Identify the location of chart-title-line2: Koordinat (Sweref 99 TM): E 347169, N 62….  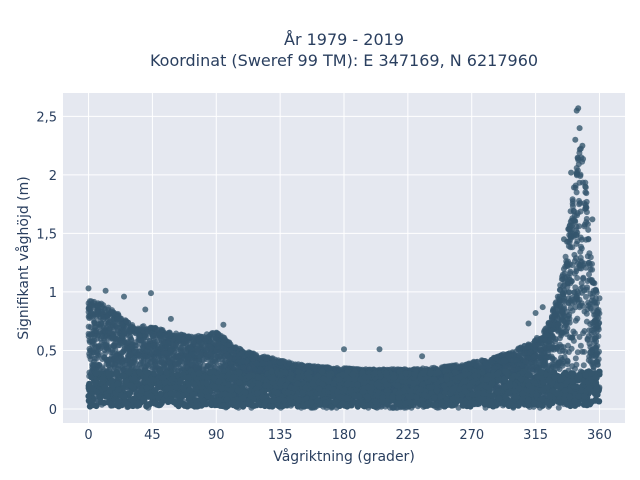
(344, 60).